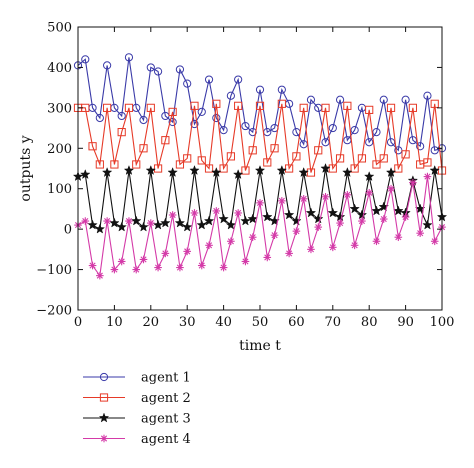 The image size is (474, 468). What do you see at coordinates (137, 439) in the screenshot?
I see `legend-item: agent 4` at bounding box center [137, 439].